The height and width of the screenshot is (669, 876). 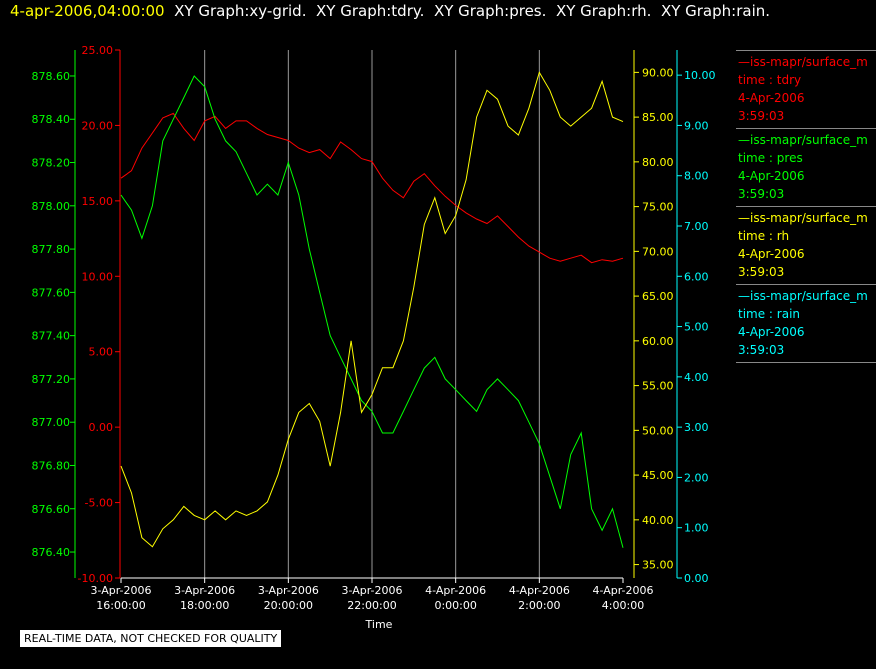 What do you see at coordinates (51, 509) in the screenshot?
I see `pres-axis-tick-label: 876.60` at bounding box center [51, 509].